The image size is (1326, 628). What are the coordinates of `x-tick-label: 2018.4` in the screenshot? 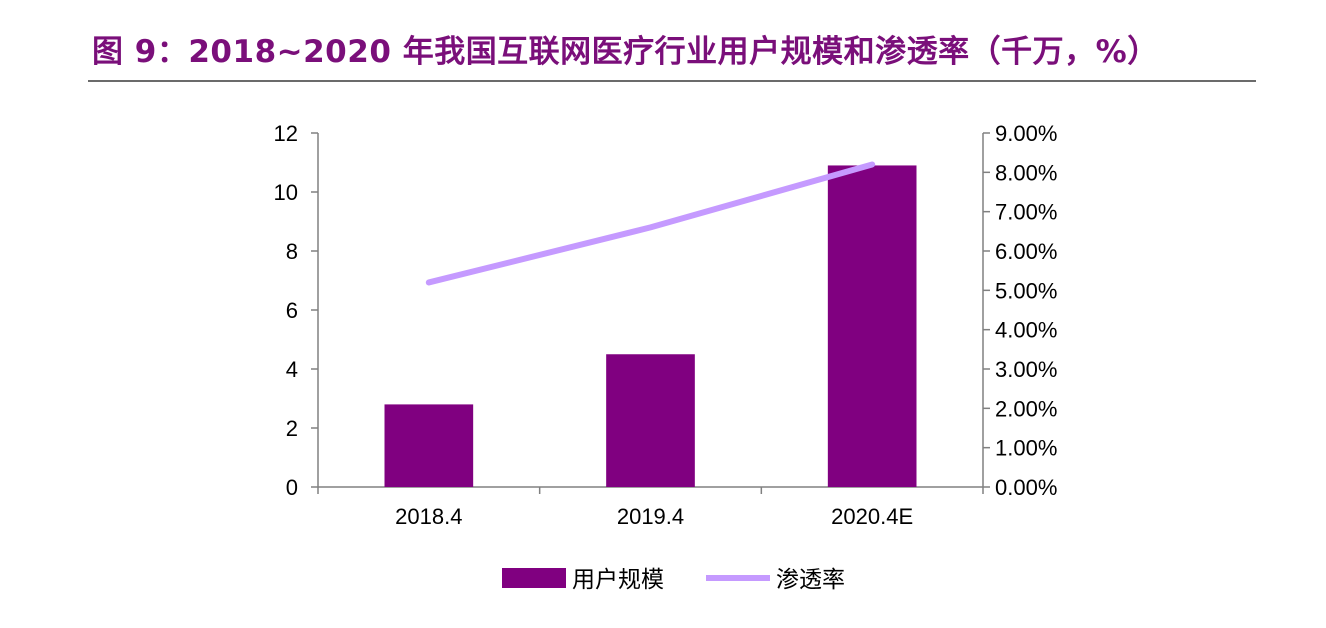 It's located at (428, 516).